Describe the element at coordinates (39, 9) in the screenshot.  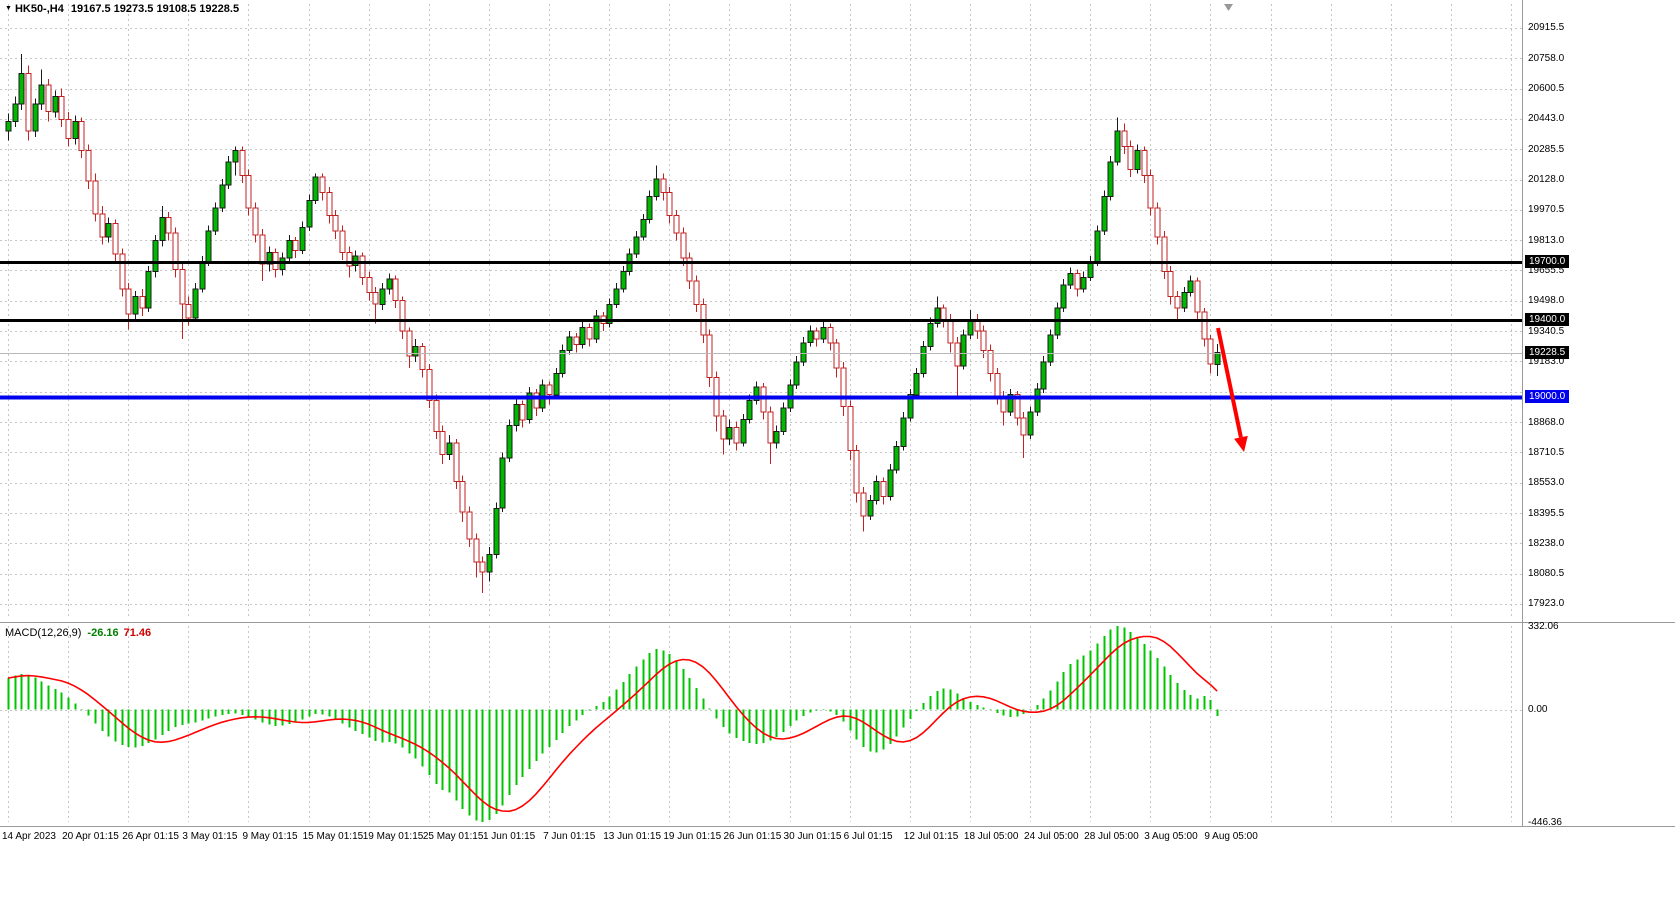
I see `symbol-timeframe-label: HK50-,H4` at that location.